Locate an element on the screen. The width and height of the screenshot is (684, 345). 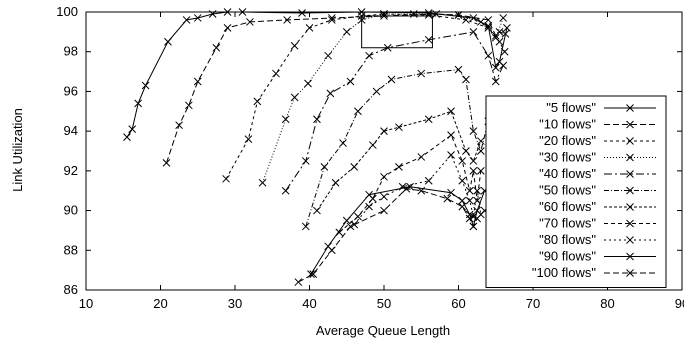
legend-box is located at coordinates (576, 191).